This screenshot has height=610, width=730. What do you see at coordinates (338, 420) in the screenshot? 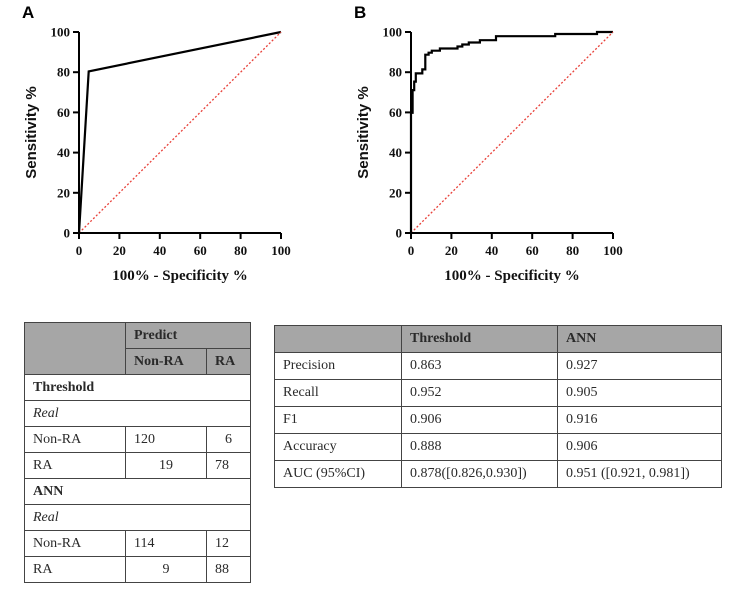
I see `metric-name: F1` at bounding box center [338, 420].